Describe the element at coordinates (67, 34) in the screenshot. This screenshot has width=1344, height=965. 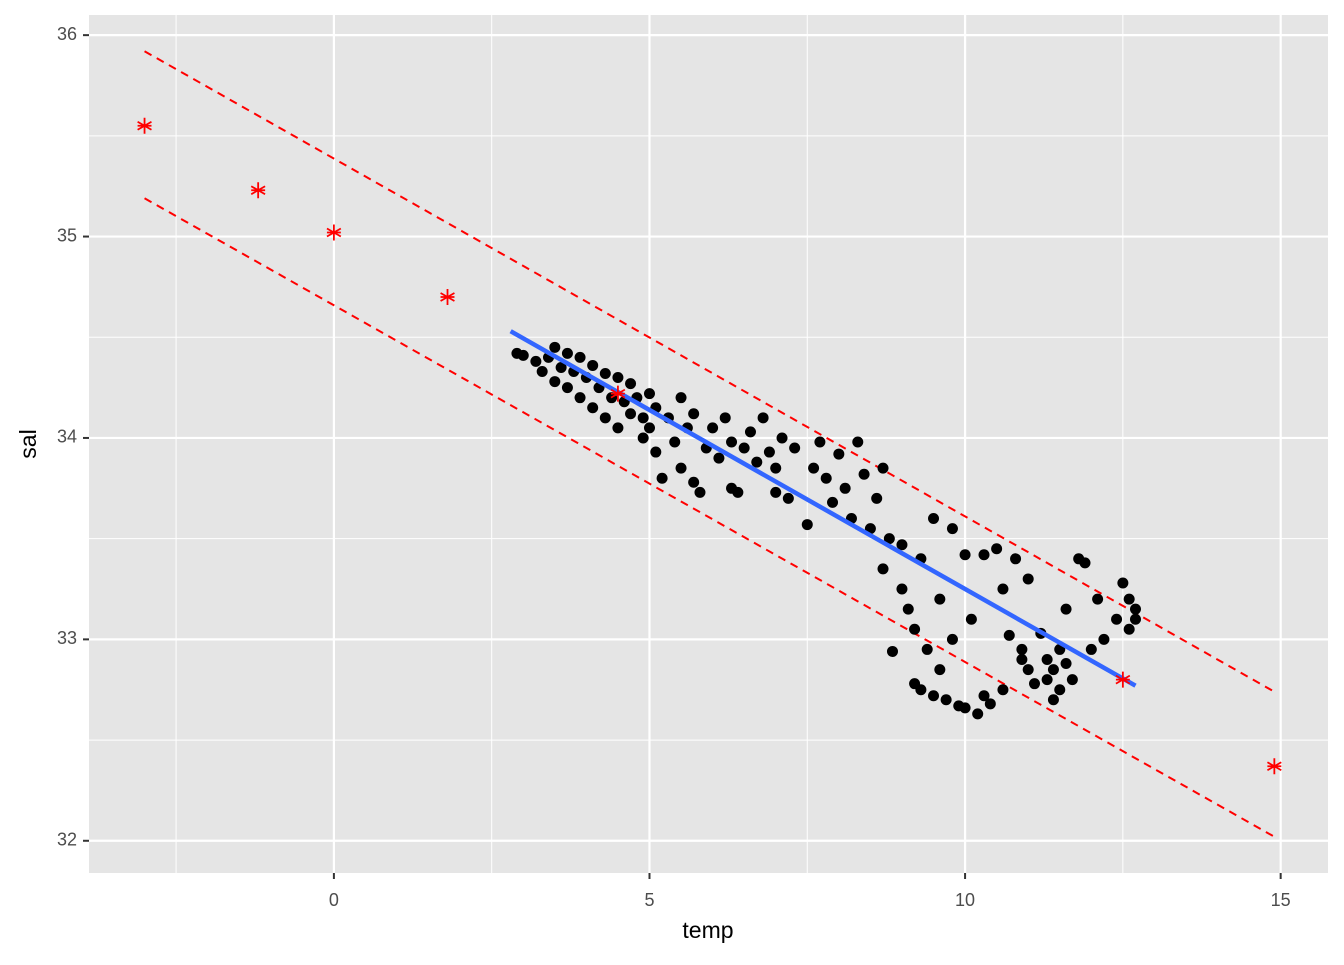
I see `y-tick-label: 36` at that location.